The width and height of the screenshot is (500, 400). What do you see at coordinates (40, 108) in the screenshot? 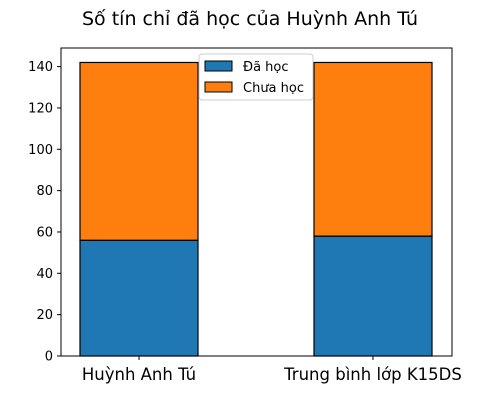
I see `y-tick-label: 120` at bounding box center [40, 108].